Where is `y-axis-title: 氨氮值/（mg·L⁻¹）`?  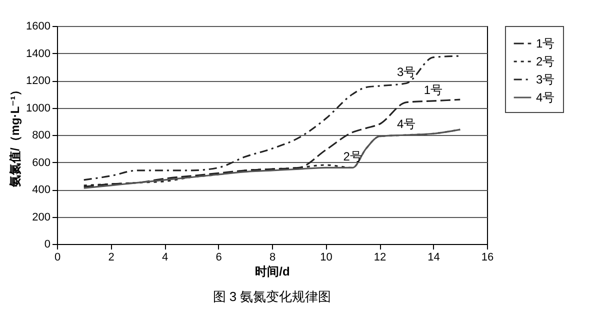 y-axis-title: 氨氮值/（mg·L⁻¹） is located at coordinates (15, 136).